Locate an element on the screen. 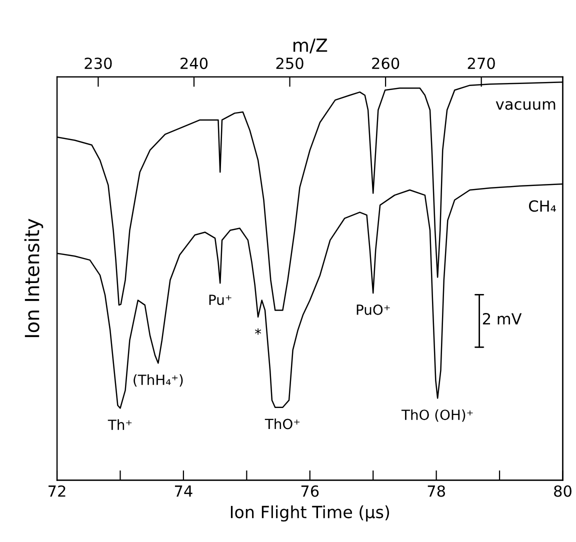  x2-tick-label: 260 is located at coordinates (386, 64).